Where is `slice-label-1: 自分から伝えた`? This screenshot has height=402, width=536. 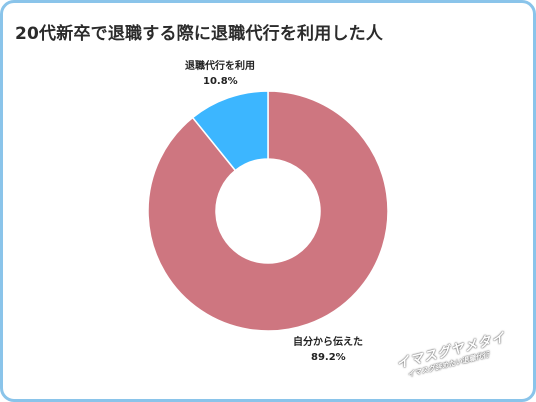 slice-label-1: 自分から伝えた is located at coordinates (328, 341).